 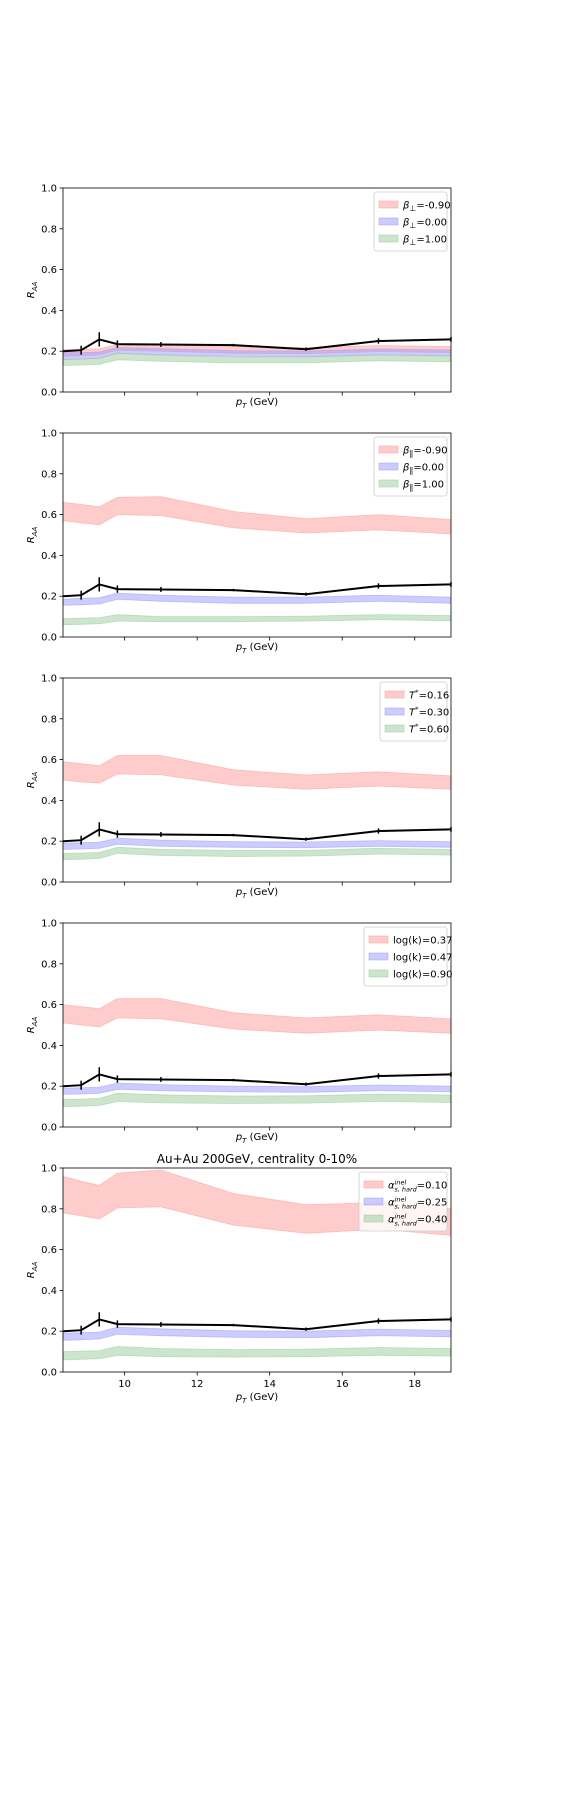 What do you see at coordinates (429, 729) in the screenshot?
I see `legend-entry: T*=0.60` at bounding box center [429, 729].